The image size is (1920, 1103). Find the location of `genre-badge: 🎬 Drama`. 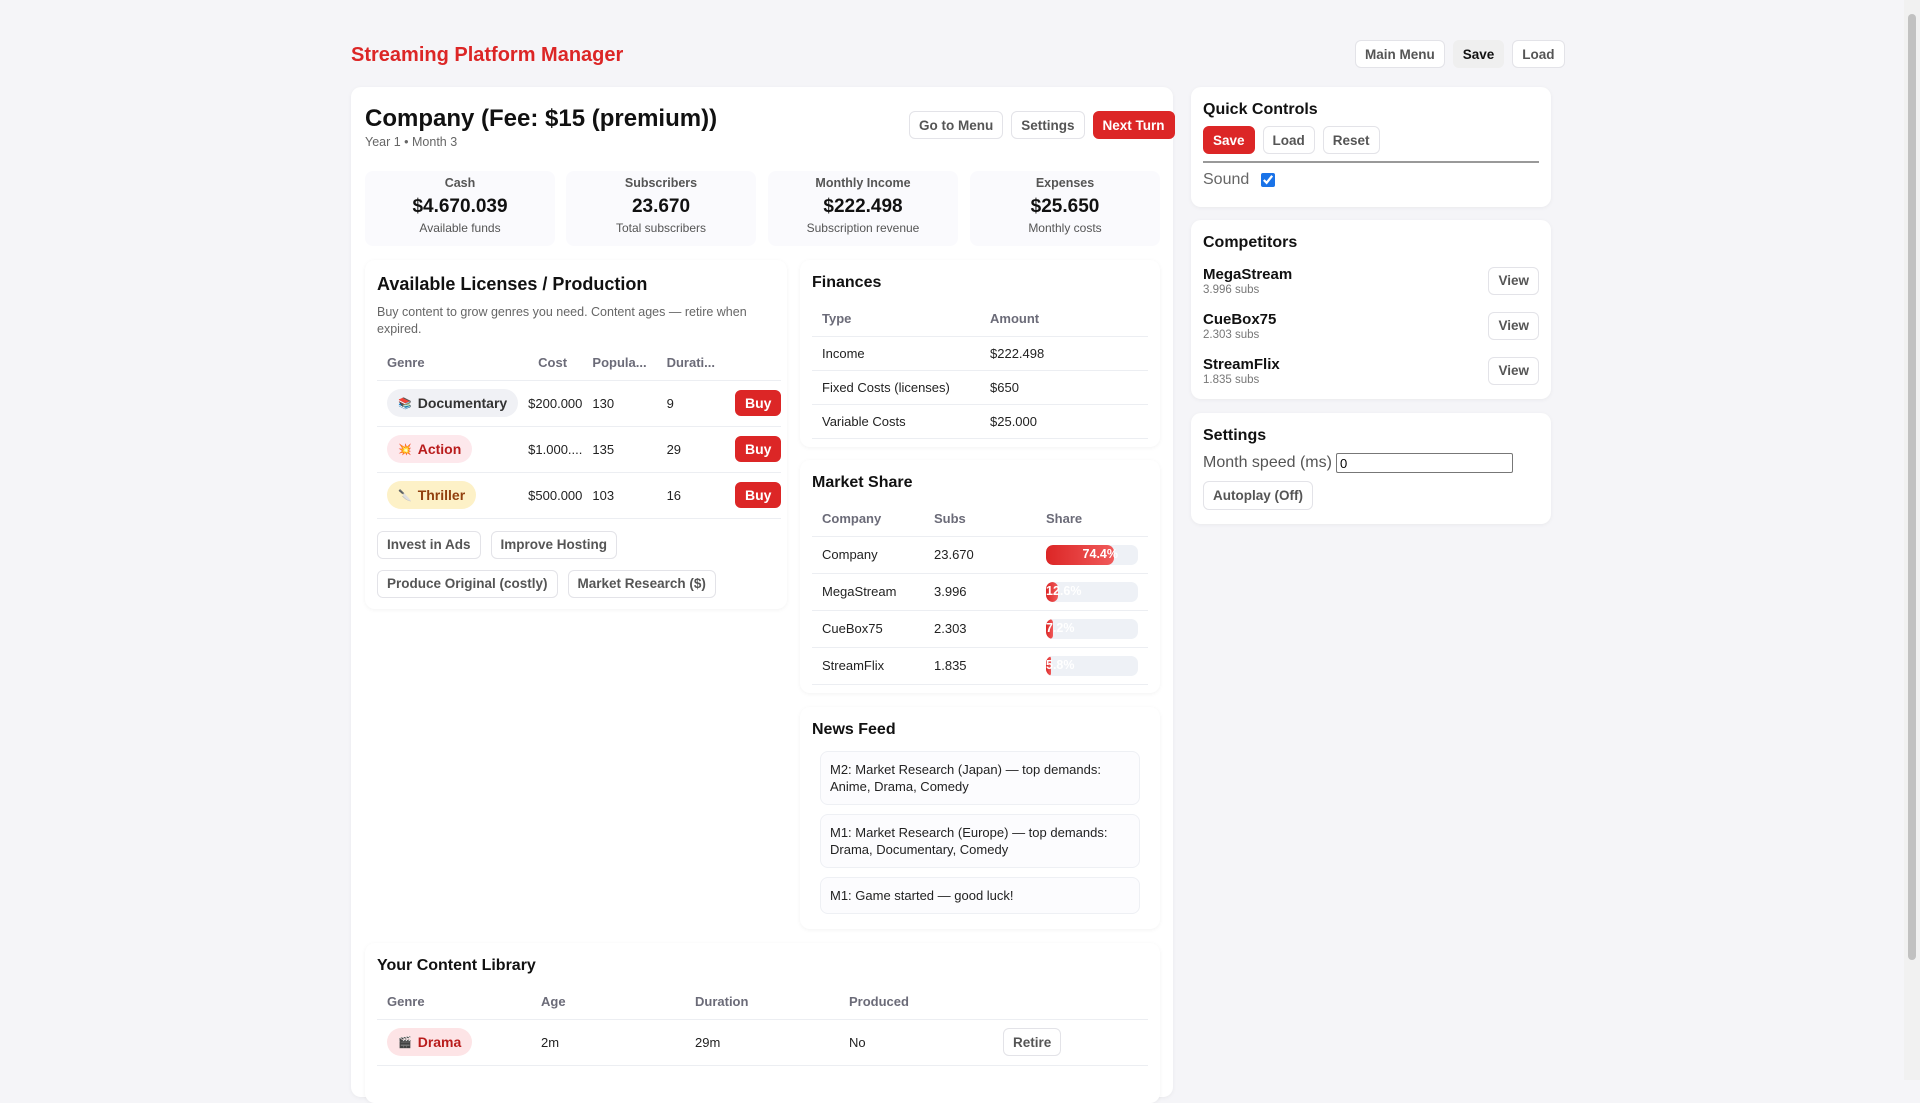

genre-badge: 🎬 Drama is located at coordinates (430, 1042).